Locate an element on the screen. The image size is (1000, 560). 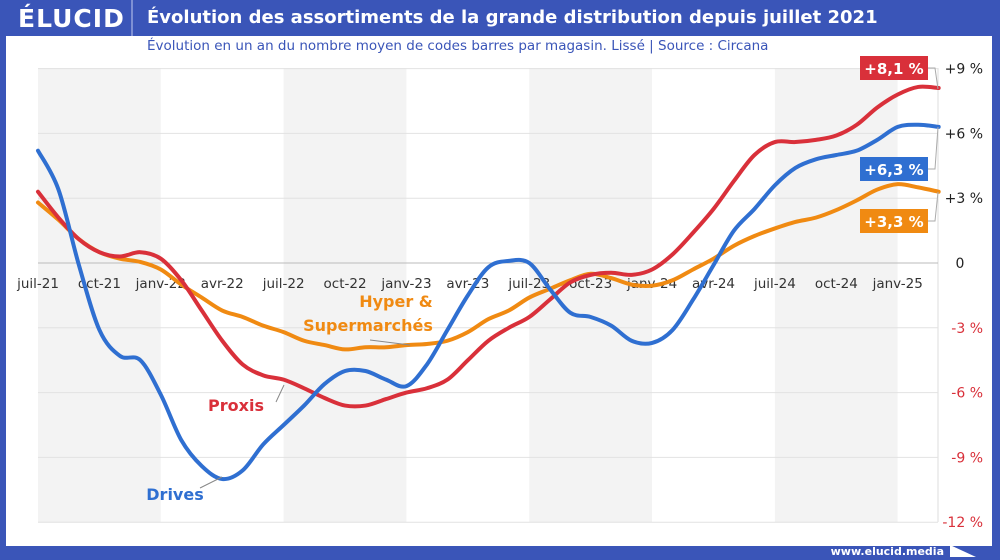
series-label-proxis: Proxis is located at coordinates (236, 405).